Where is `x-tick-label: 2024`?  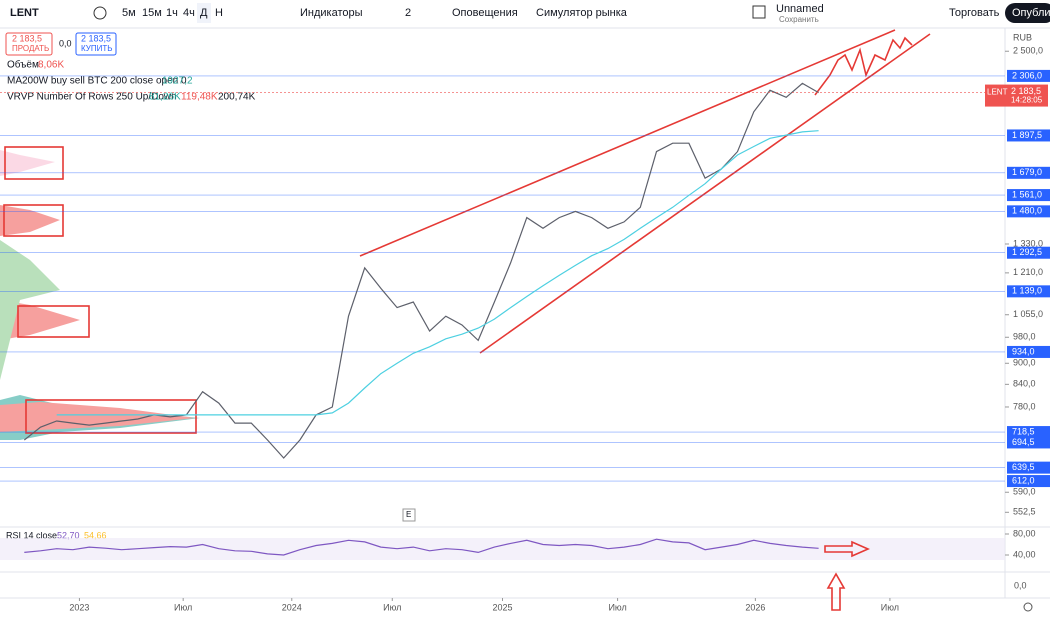 x-tick-label: 2024 is located at coordinates (292, 607).